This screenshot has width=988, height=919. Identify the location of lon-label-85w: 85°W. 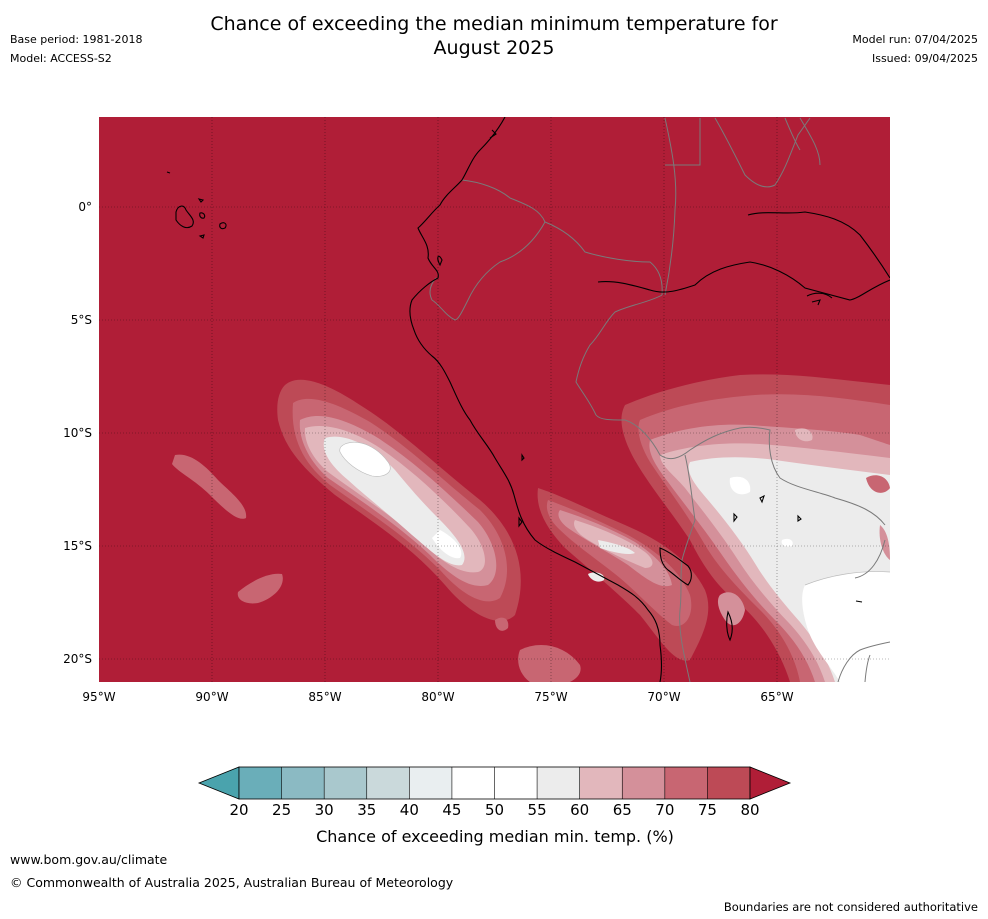
(325, 697).